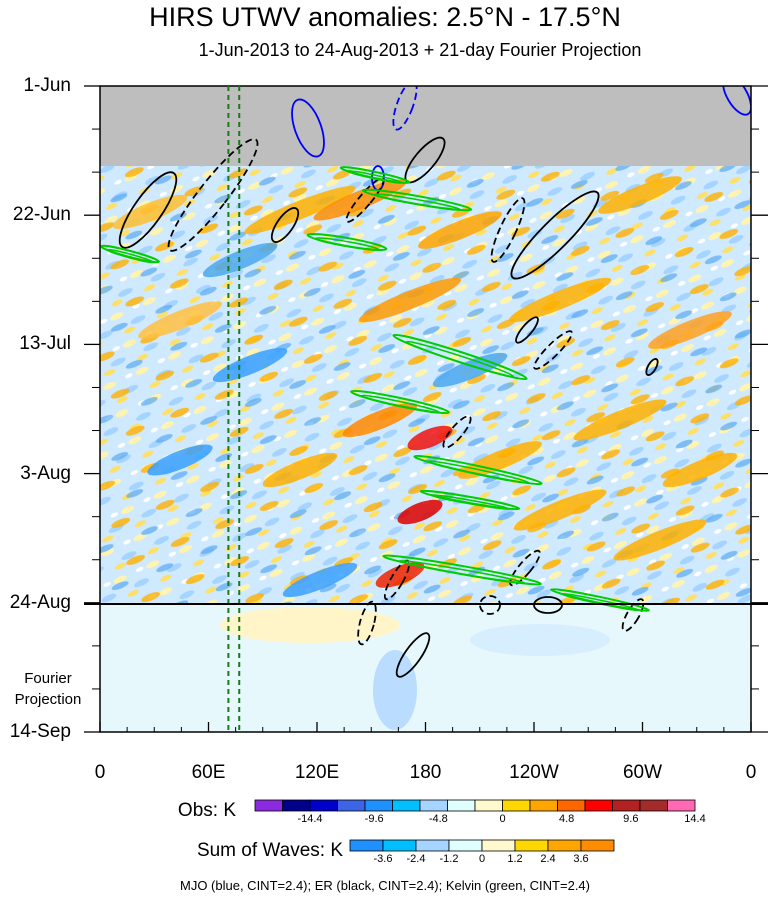 The width and height of the screenshot is (770, 899). I want to click on obs-colorbar, so click(475, 805).